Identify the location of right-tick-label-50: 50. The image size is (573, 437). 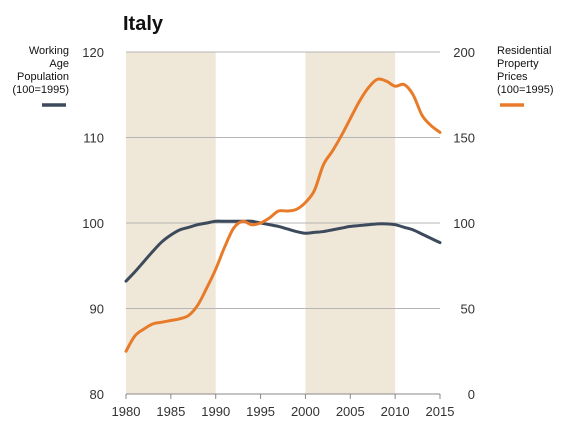
(468, 309).